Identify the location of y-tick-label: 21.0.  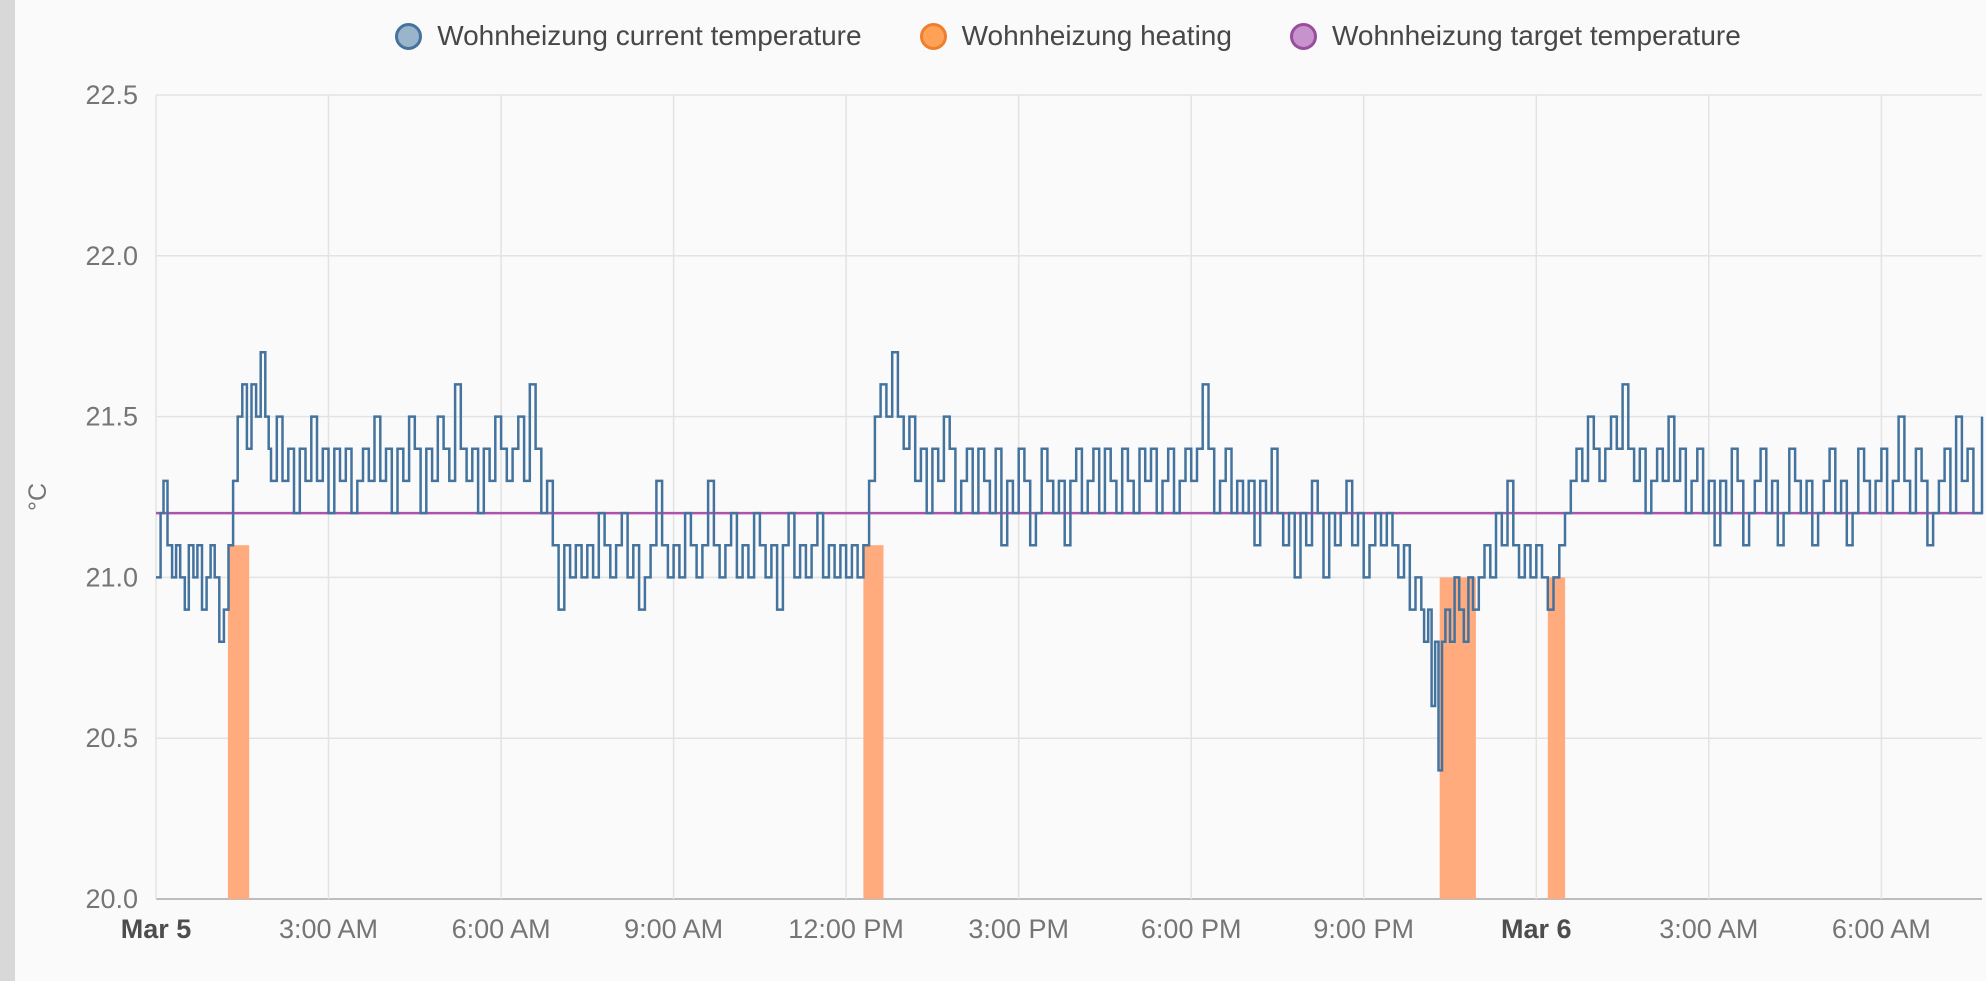
(111, 577).